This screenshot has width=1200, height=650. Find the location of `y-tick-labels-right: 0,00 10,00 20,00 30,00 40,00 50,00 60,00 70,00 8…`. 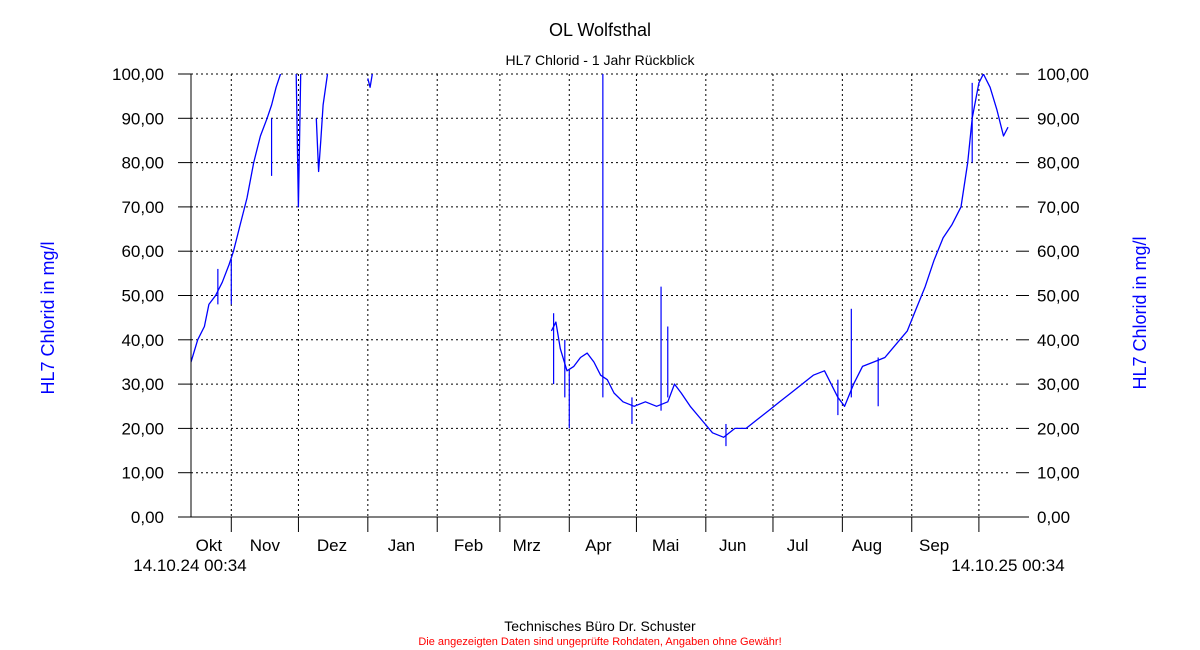

y-tick-labels-right: 0,00 10,00 20,00 30,00 40,00 50,00 60,00 70,00 8… is located at coordinates (1063, 296).